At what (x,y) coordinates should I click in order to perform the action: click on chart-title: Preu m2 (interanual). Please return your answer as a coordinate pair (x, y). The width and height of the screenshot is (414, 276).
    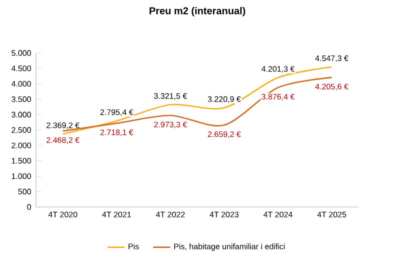
    Looking at the image, I should click on (198, 11).